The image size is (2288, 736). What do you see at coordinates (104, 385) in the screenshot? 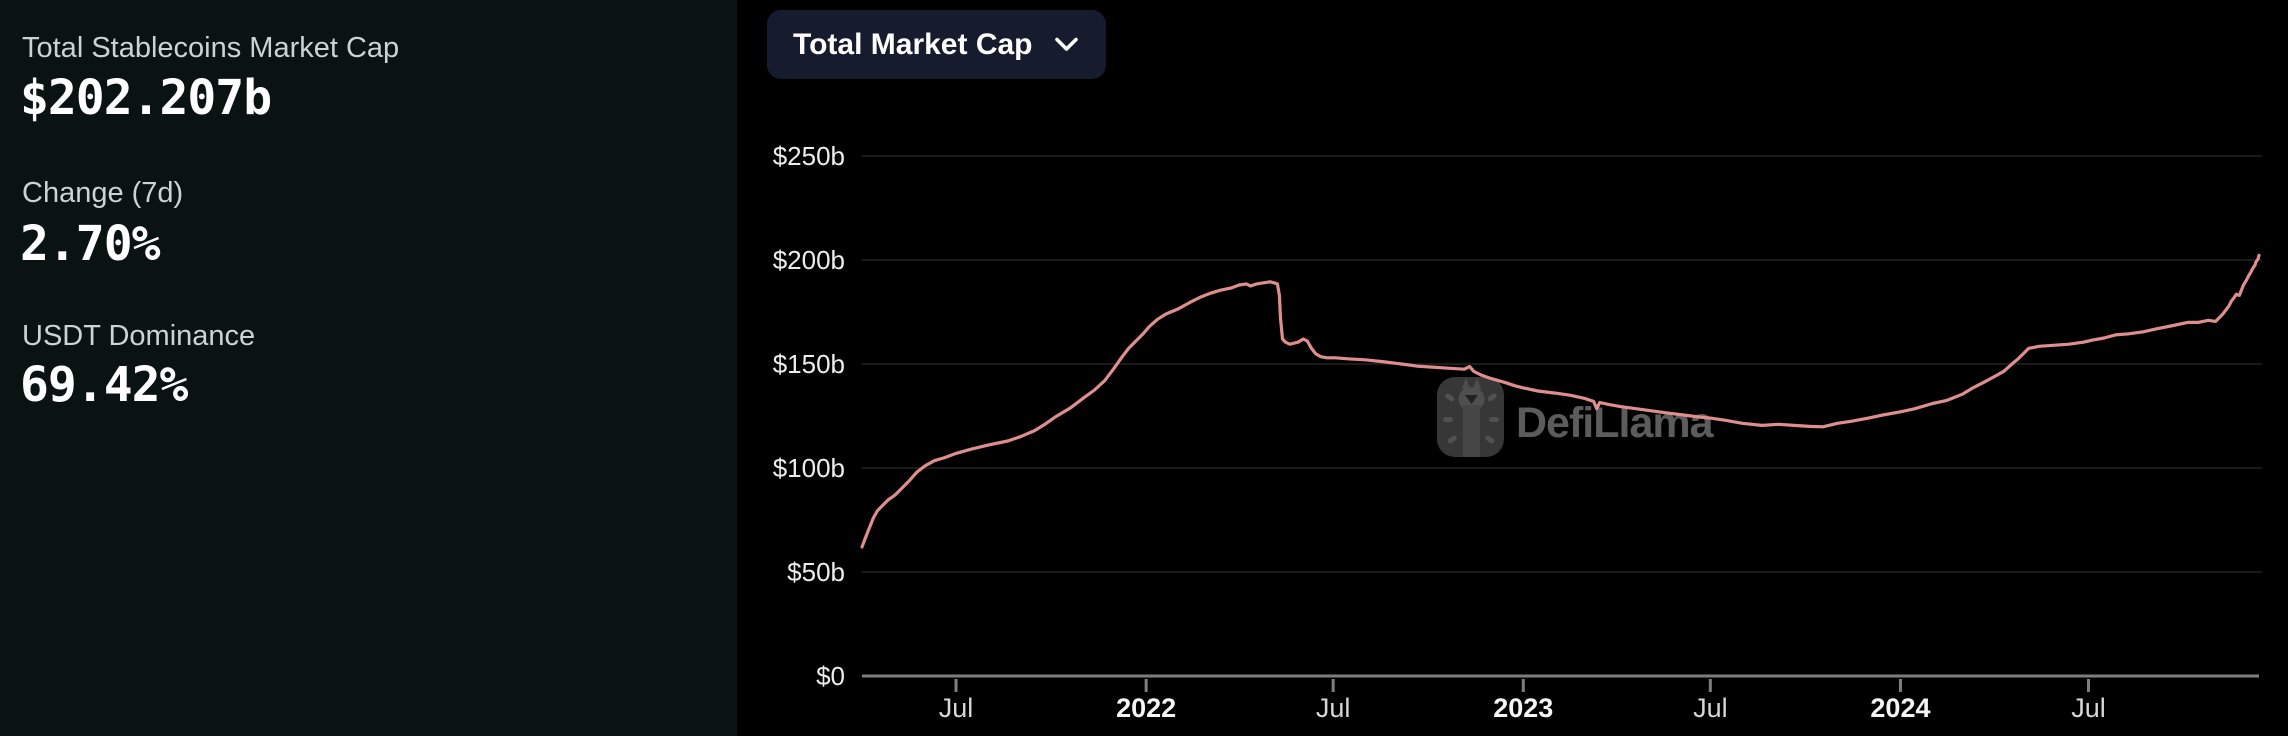
I see `usdt-dominance-value: 69.42%` at bounding box center [104, 385].